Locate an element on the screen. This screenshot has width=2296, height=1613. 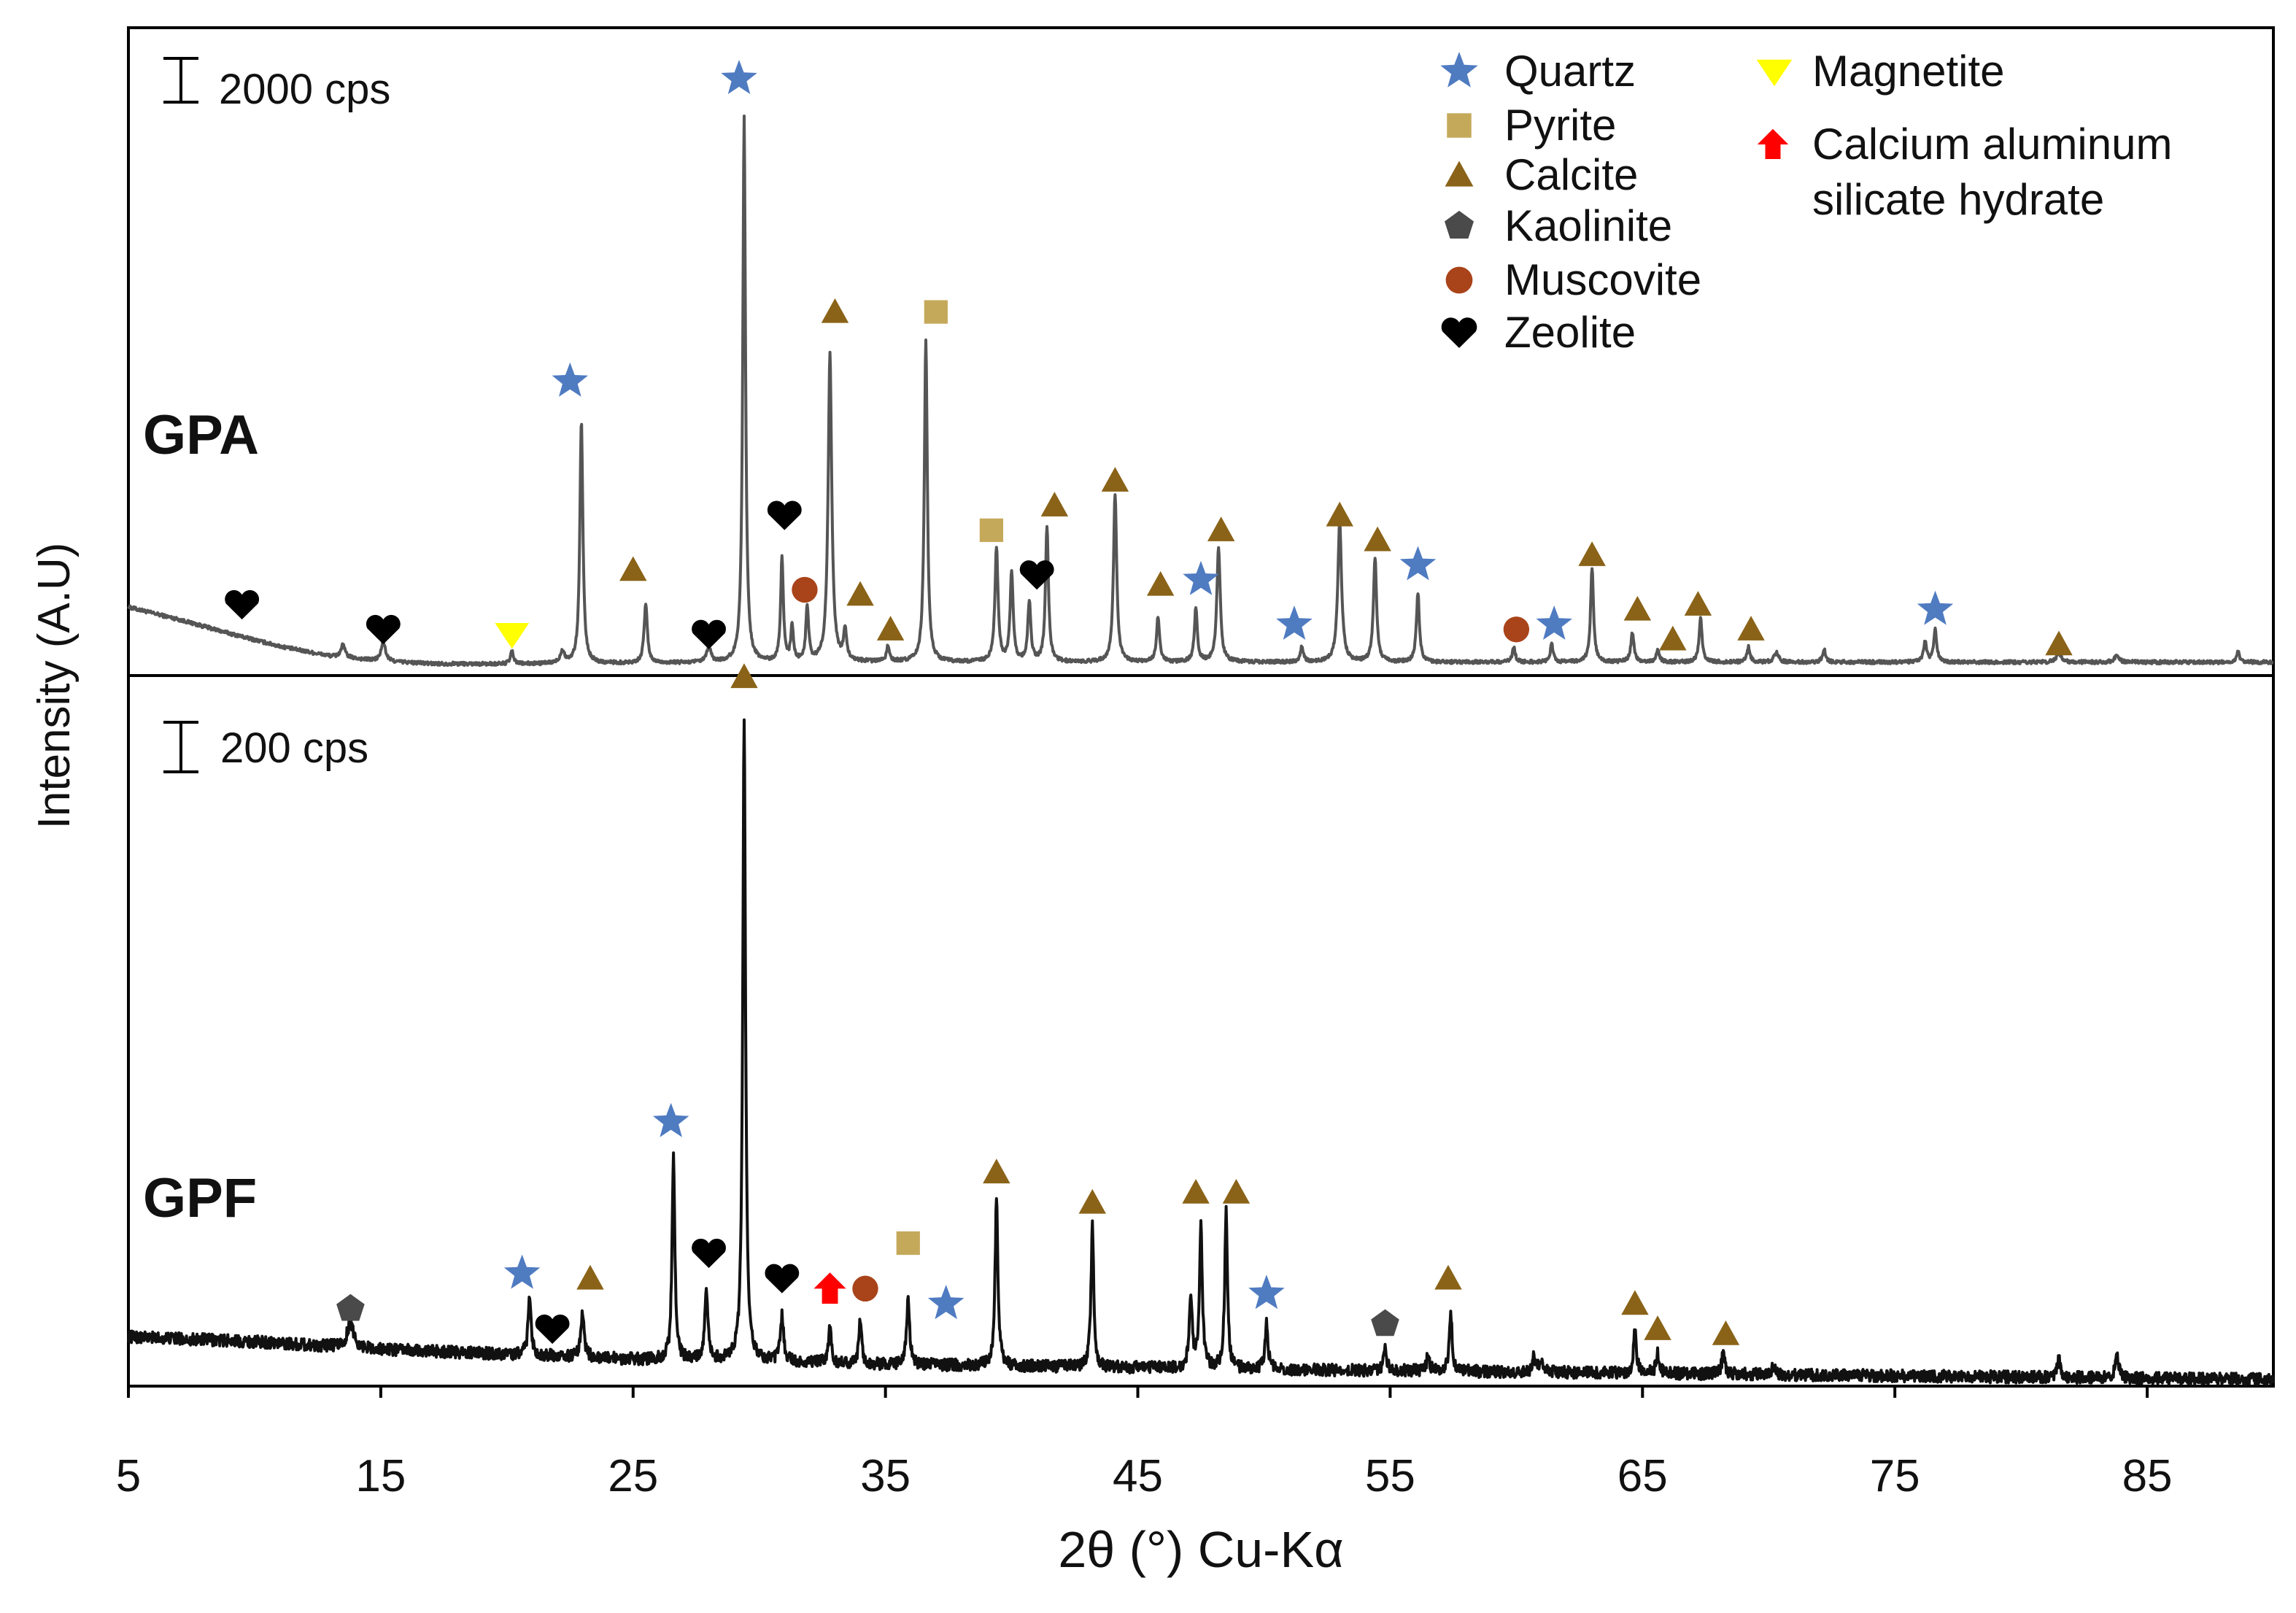
x-axis-ticks: 5 15 25 35 45 55 65 75 85 is located at coordinates (1145, 1443).